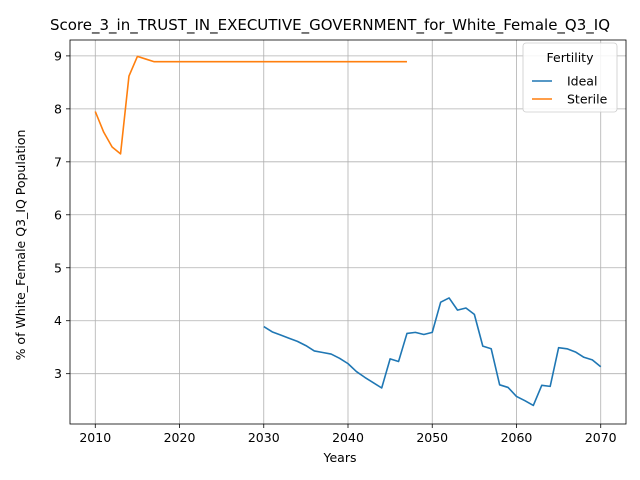  What do you see at coordinates (58, 267) in the screenshot?
I see `y-tick-label: 5` at bounding box center [58, 267].